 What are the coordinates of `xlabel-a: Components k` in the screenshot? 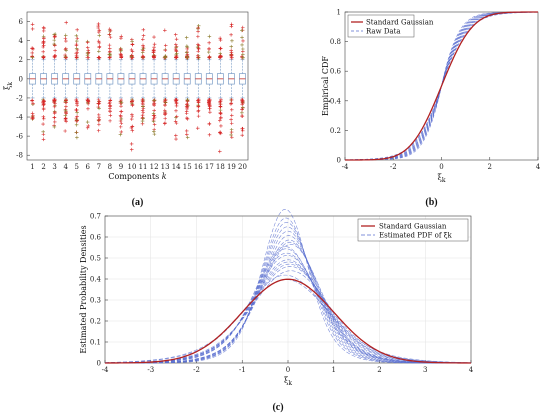 It's located at (137, 176).